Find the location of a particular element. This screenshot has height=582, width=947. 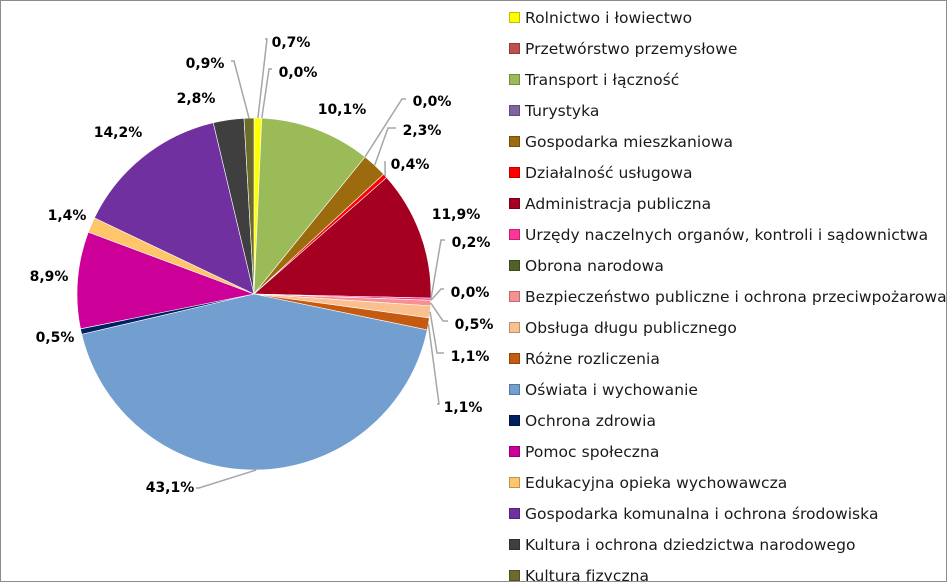

legend-label: Obsługa długu publicznego is located at coordinates (631, 327).